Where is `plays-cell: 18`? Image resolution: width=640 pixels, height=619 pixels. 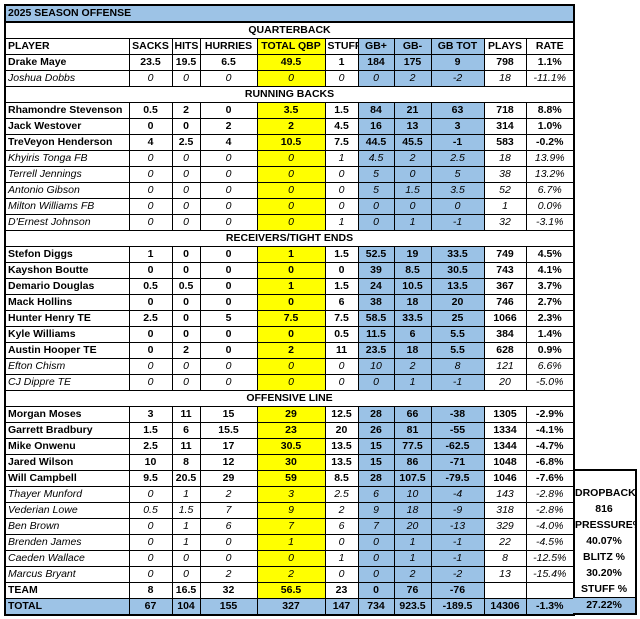
plays-cell: 18 is located at coordinates (505, 78).